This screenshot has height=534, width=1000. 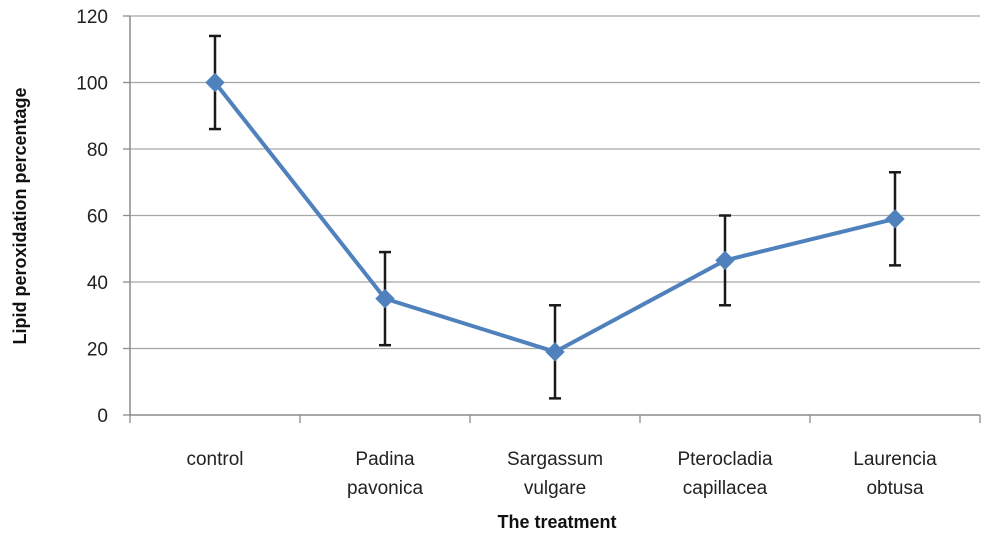 What do you see at coordinates (92, 17) in the screenshot?
I see `y-tick-label: 120` at bounding box center [92, 17].